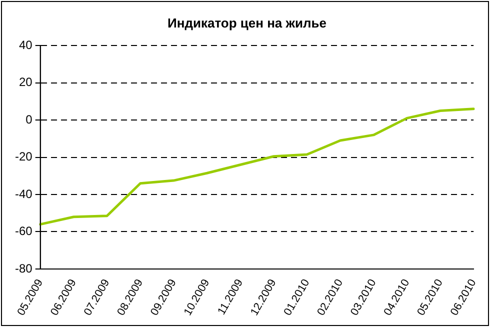  Describe the element at coordinates (247, 22) in the screenshot. I see `chart-title: Индикатор цен на жилье` at that location.